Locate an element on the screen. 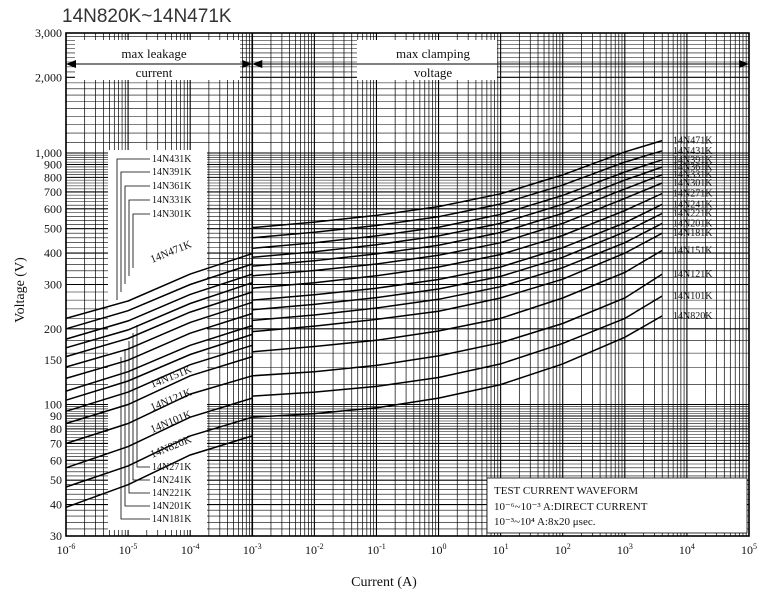 The width and height of the screenshot is (767, 595). arrow-mid-left-head is located at coordinates (247, 64).